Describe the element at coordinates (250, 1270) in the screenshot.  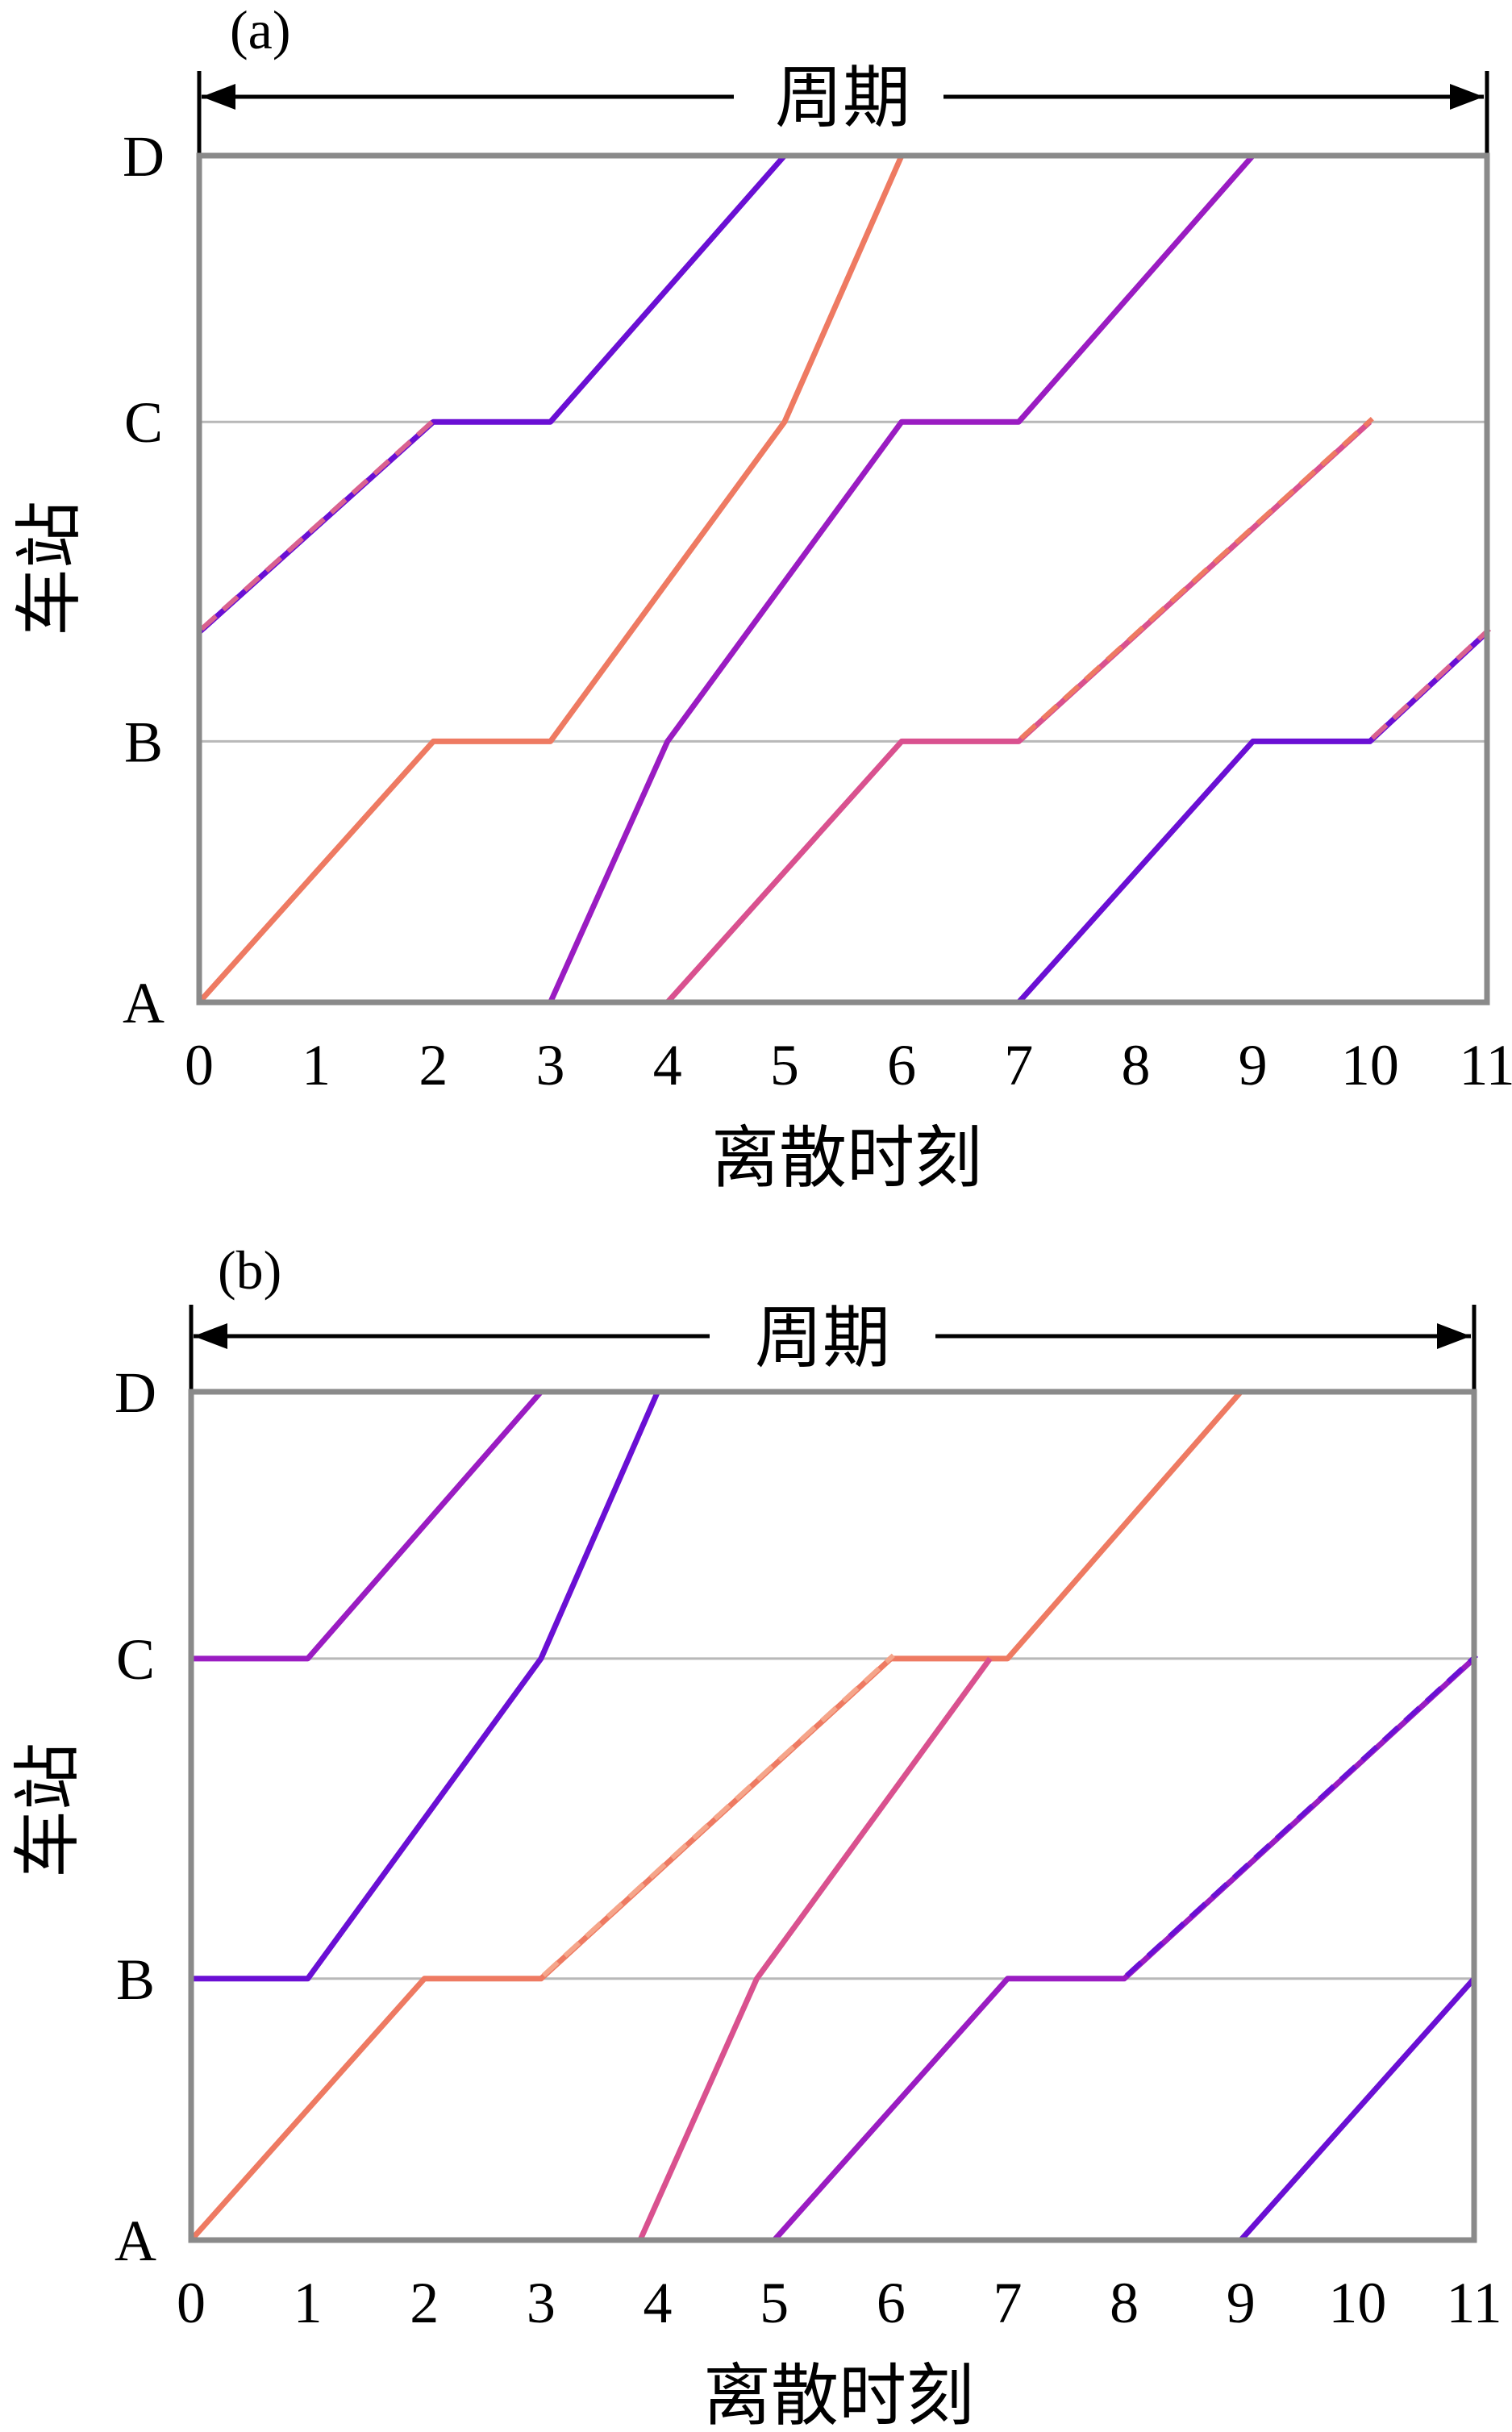
I see `panel-label: (b)` at that location.